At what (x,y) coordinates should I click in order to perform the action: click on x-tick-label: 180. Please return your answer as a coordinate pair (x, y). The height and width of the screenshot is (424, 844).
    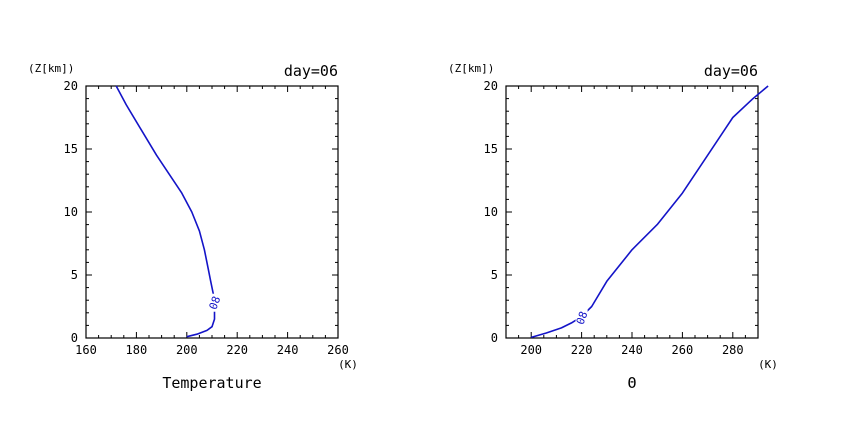
    Looking at the image, I should click on (137, 350).